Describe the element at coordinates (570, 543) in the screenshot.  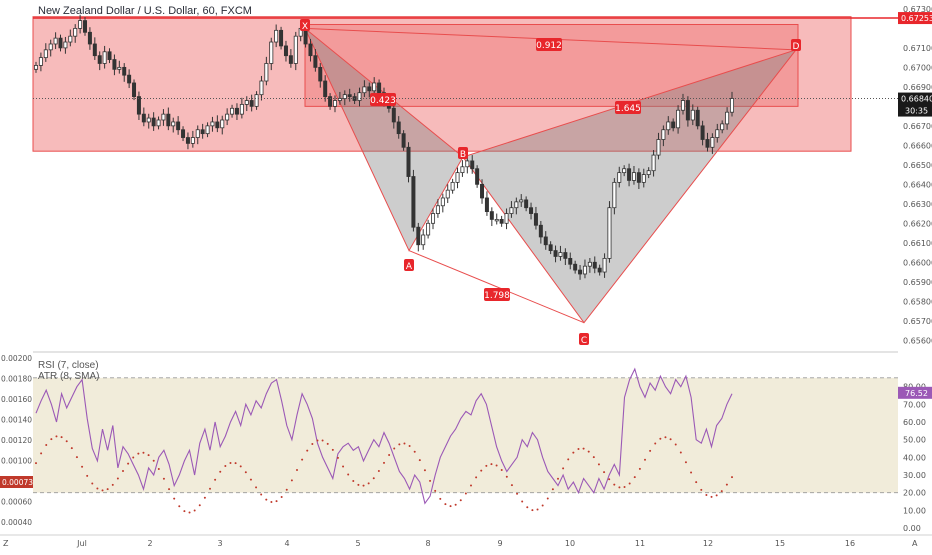
I see `time-tick-label: 10` at that location.